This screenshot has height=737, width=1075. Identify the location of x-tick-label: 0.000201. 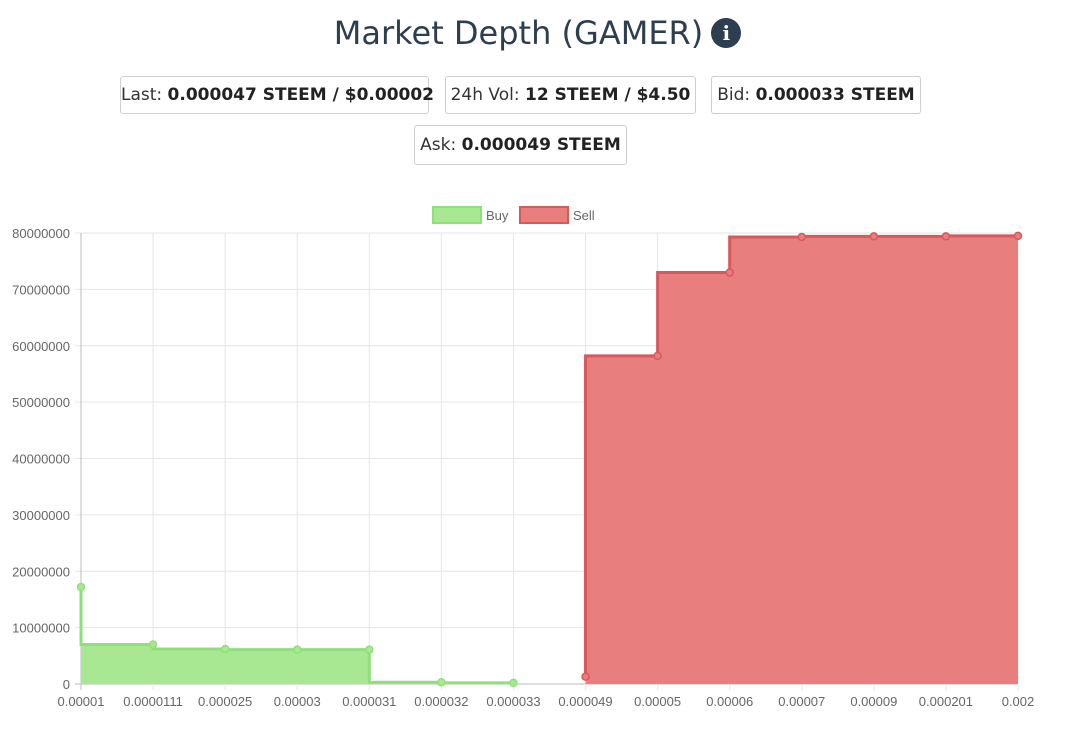
(946, 701).